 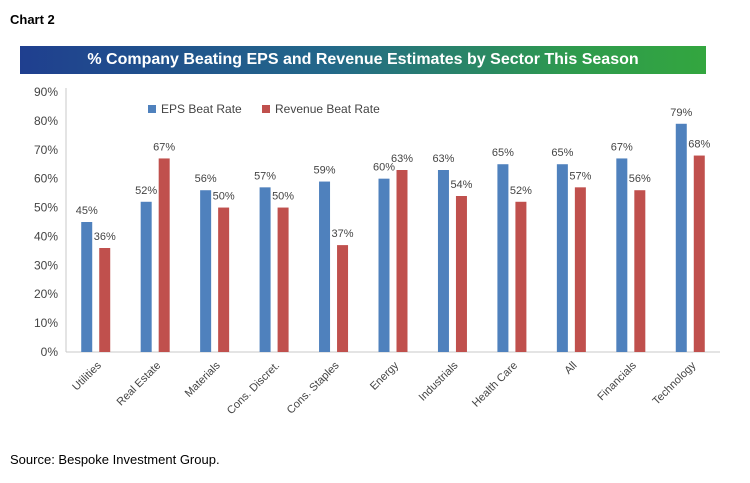 What do you see at coordinates (439, 381) in the screenshot?
I see `x-category-label: Industrials` at bounding box center [439, 381].